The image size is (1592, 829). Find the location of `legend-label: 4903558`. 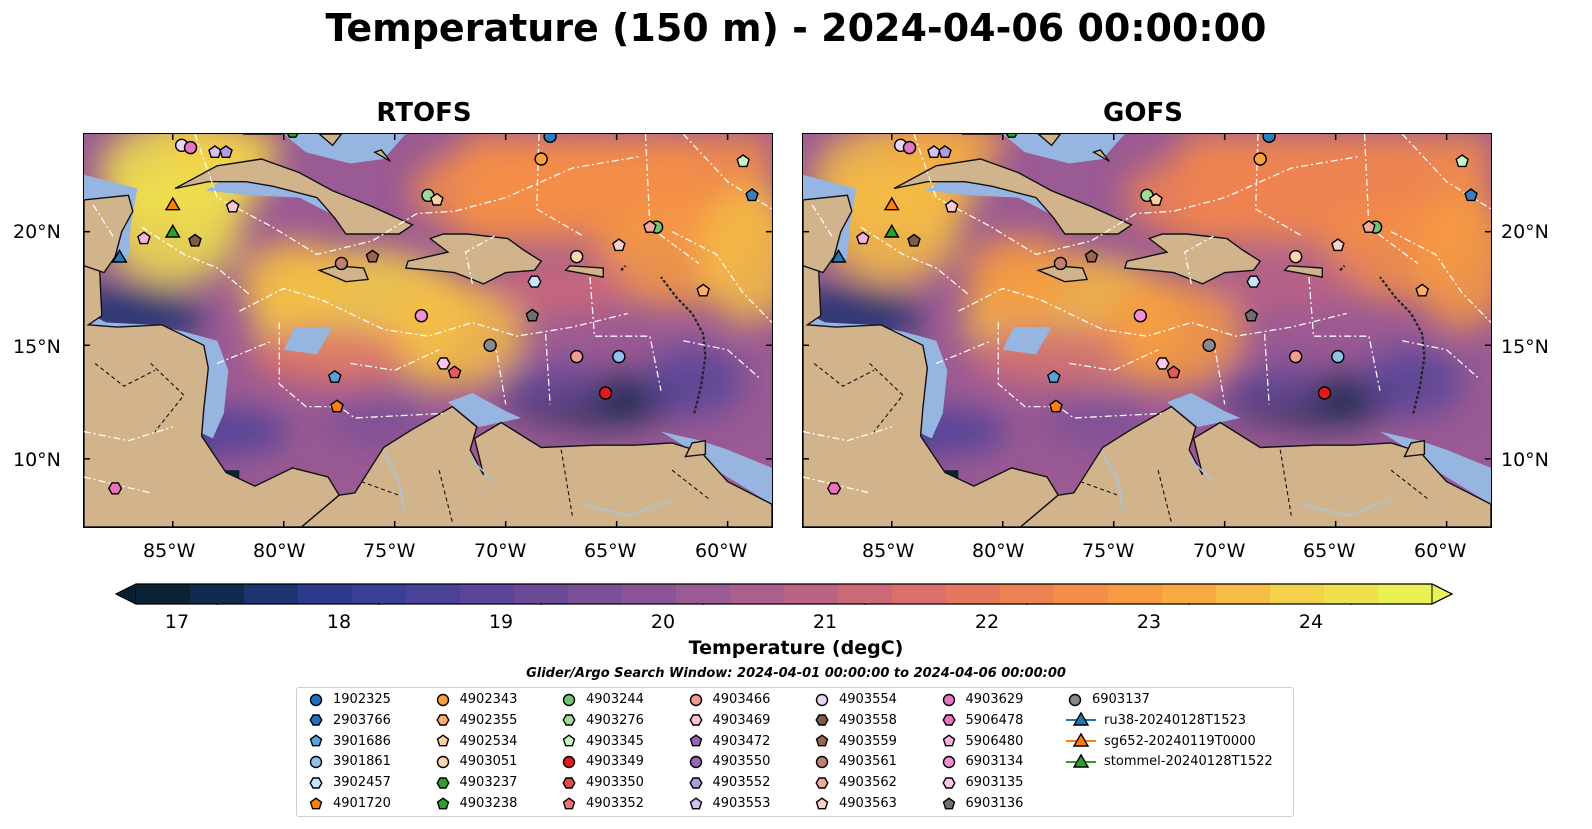

legend-label: 4903558 is located at coordinates (868, 720).